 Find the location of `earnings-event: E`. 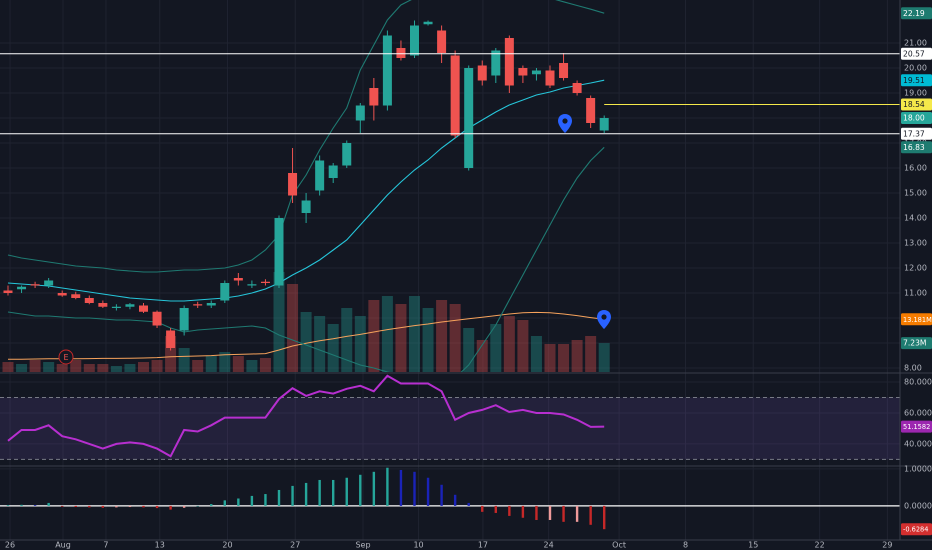

earnings-event: E is located at coordinates (66, 357).